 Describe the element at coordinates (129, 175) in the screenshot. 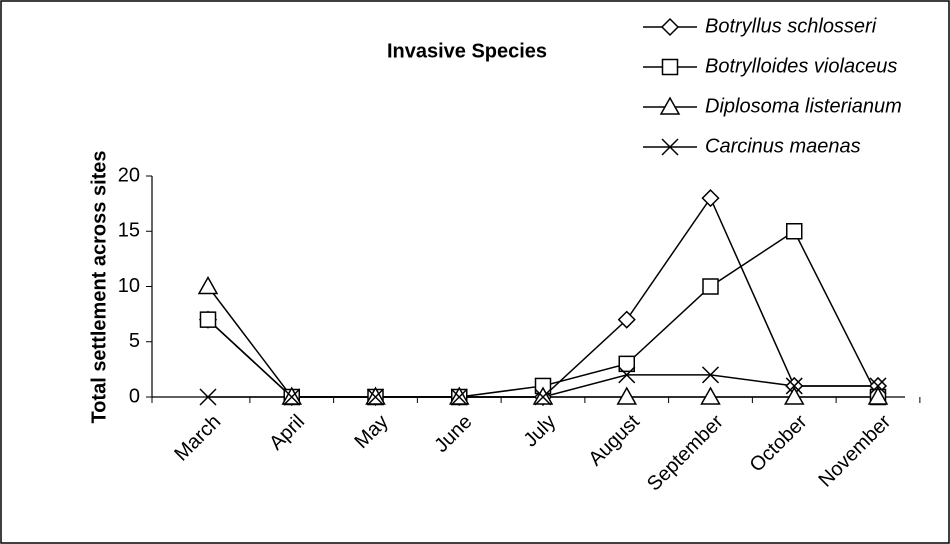

I see `y-tick-label: 20` at that location.